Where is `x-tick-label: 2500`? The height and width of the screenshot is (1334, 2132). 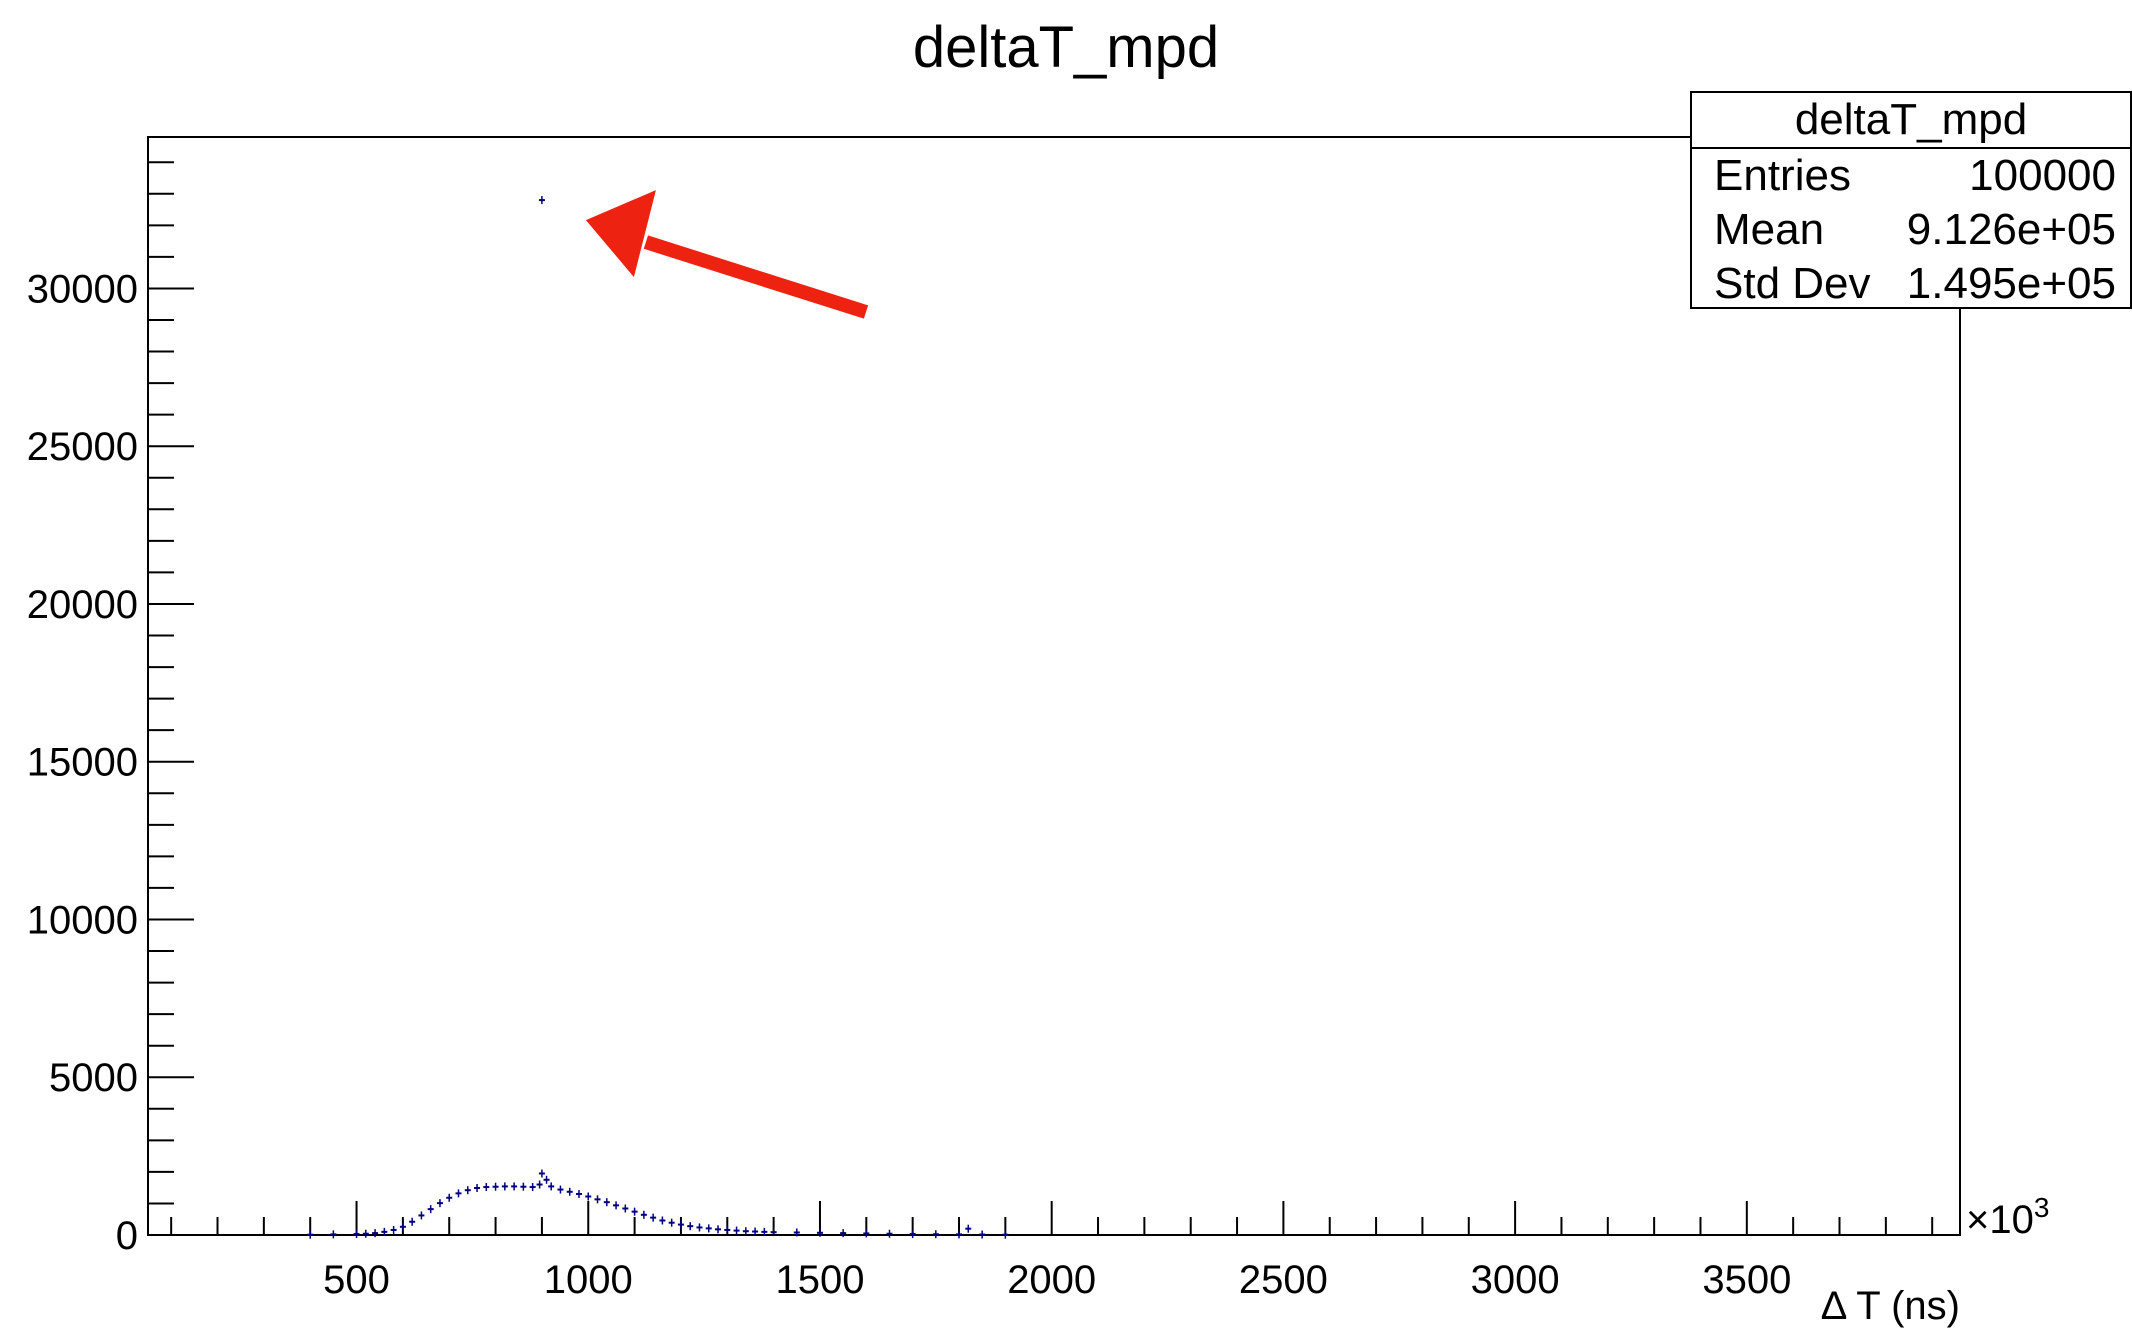
x-tick-label: 2500 is located at coordinates (1283, 1280).